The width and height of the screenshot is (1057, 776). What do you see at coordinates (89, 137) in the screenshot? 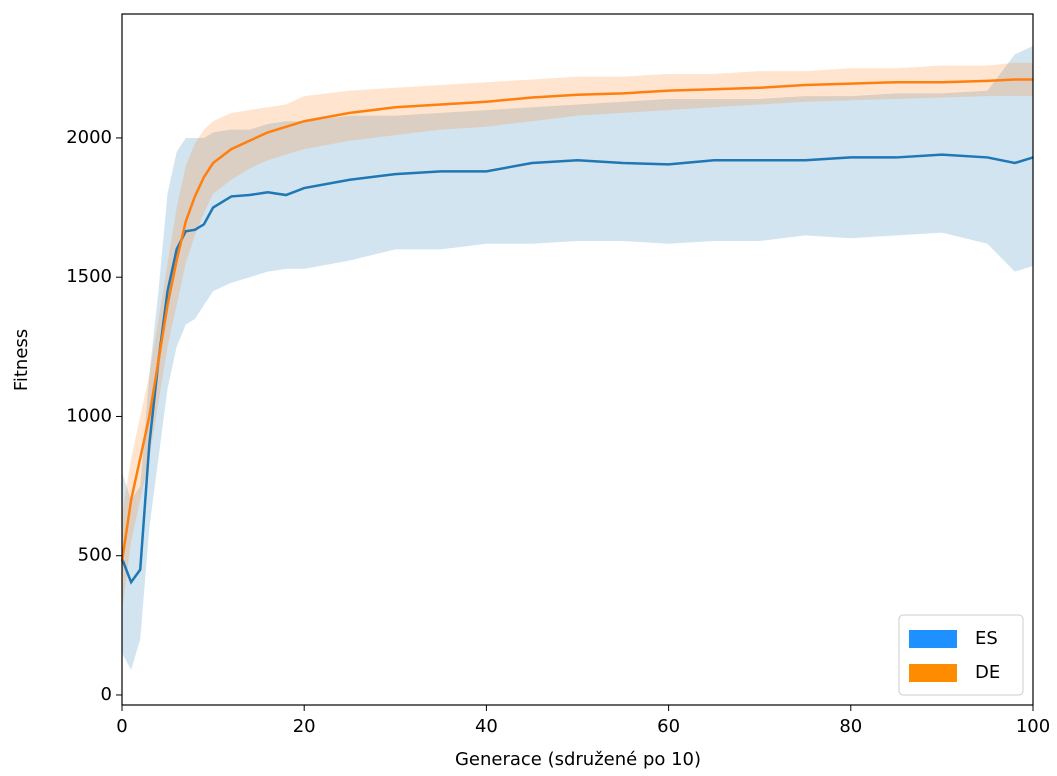
I see `y-tick-label: 2000` at bounding box center [89, 137].